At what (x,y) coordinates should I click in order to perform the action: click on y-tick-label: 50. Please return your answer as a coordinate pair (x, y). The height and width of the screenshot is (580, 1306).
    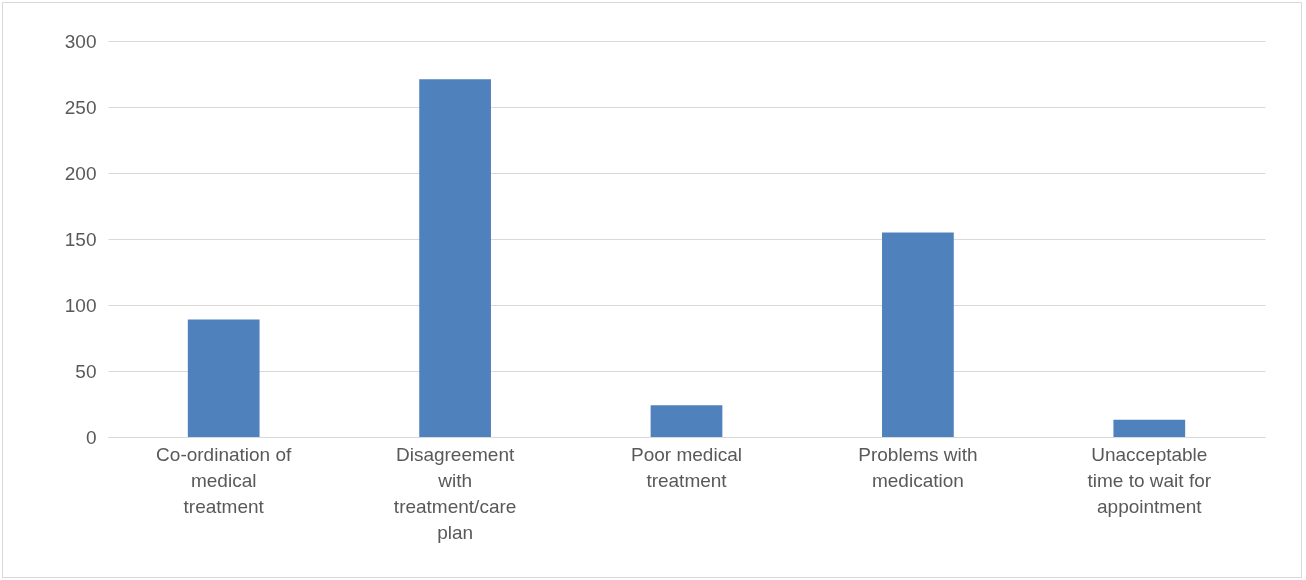
    Looking at the image, I should click on (86, 371).